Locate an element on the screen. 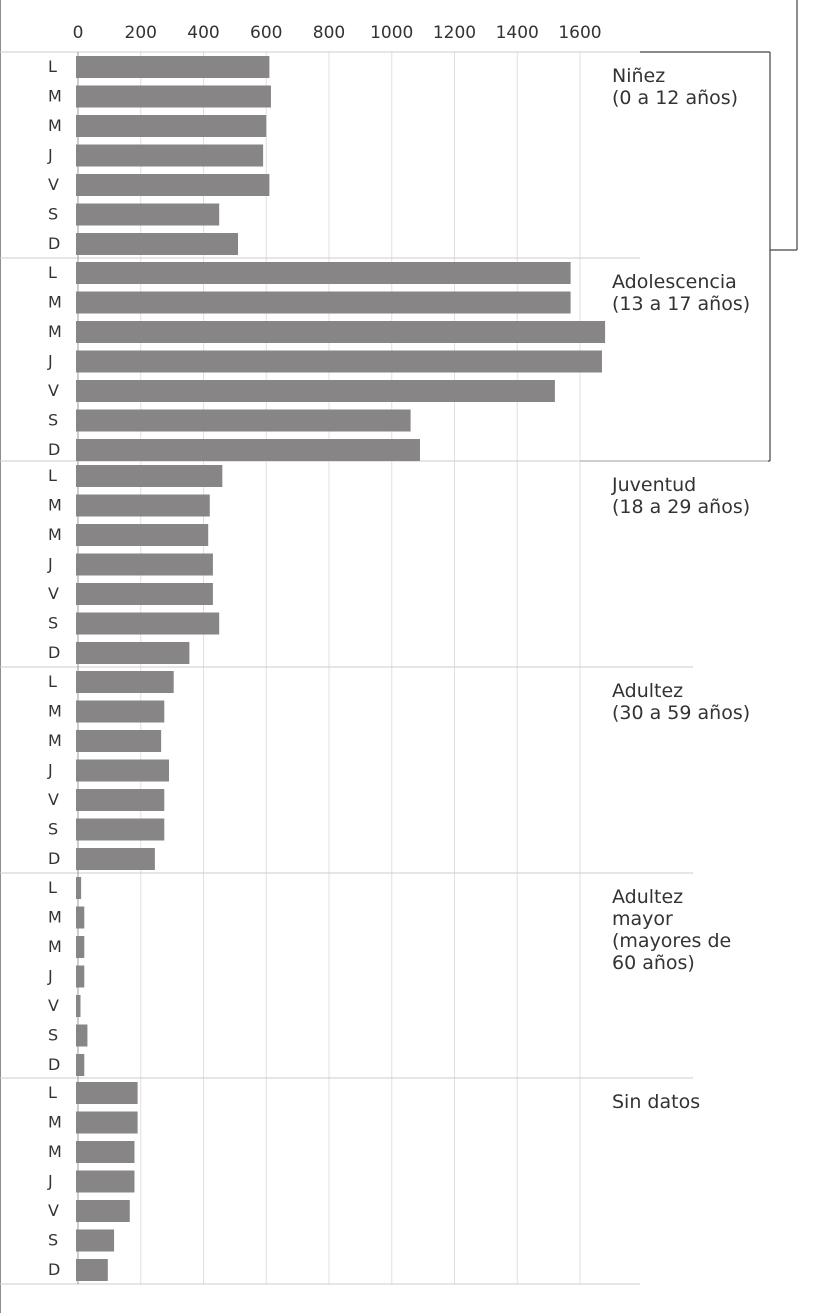  x-tick-label: 200 is located at coordinates (141, 33).